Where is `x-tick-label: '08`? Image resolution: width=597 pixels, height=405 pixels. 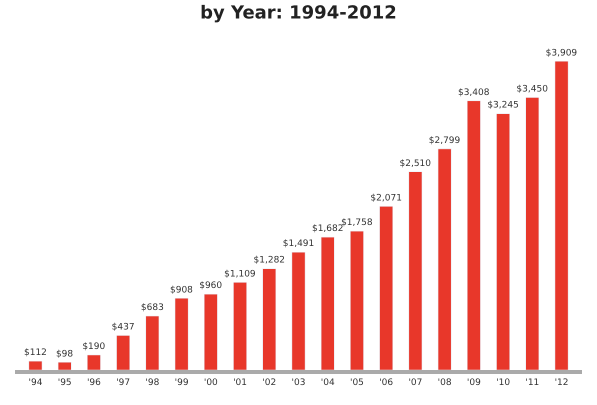
x-tick-label: '08 is located at coordinates (445, 383).